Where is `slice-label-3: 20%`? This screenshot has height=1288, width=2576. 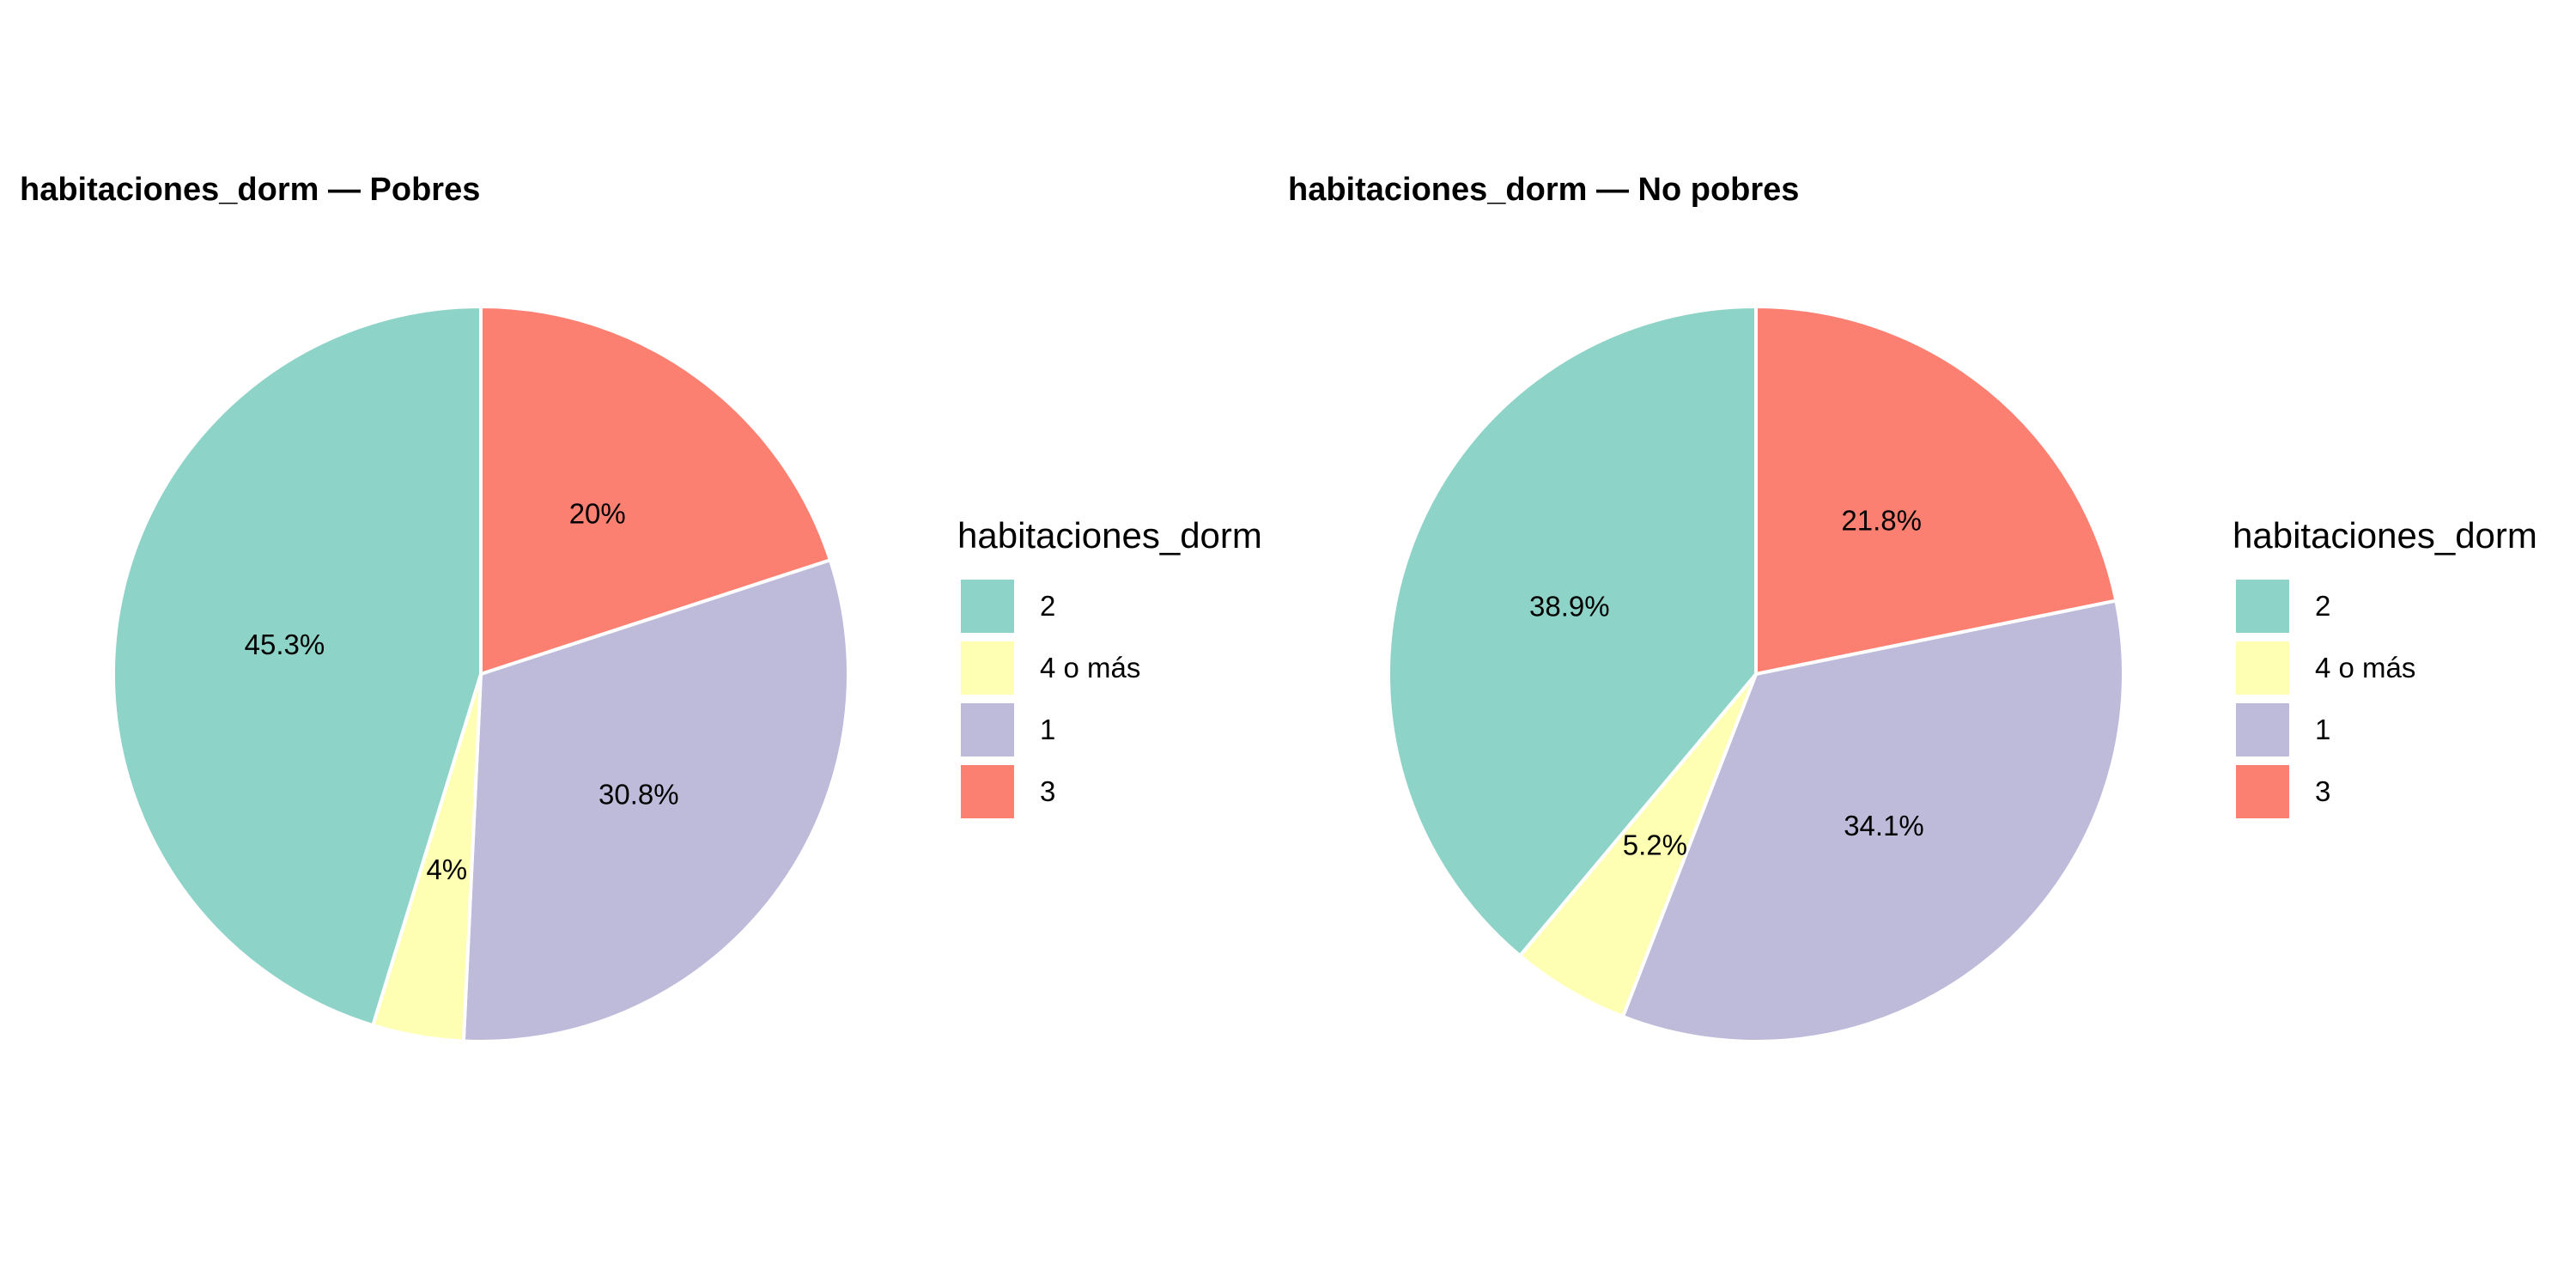 slice-label-3: 20% is located at coordinates (597, 513).